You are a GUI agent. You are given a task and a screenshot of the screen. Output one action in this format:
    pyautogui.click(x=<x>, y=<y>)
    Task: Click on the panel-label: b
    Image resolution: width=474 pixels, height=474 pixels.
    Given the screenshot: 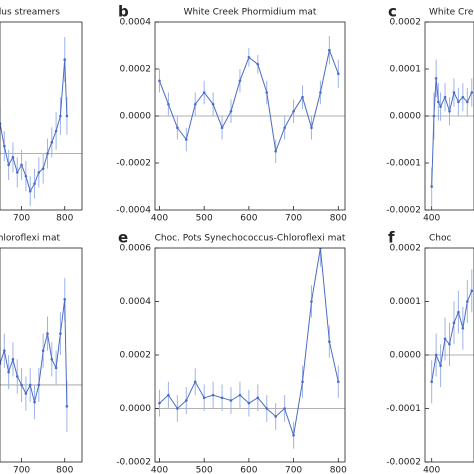 What is the action you would take?
    pyautogui.click(x=123, y=12)
    